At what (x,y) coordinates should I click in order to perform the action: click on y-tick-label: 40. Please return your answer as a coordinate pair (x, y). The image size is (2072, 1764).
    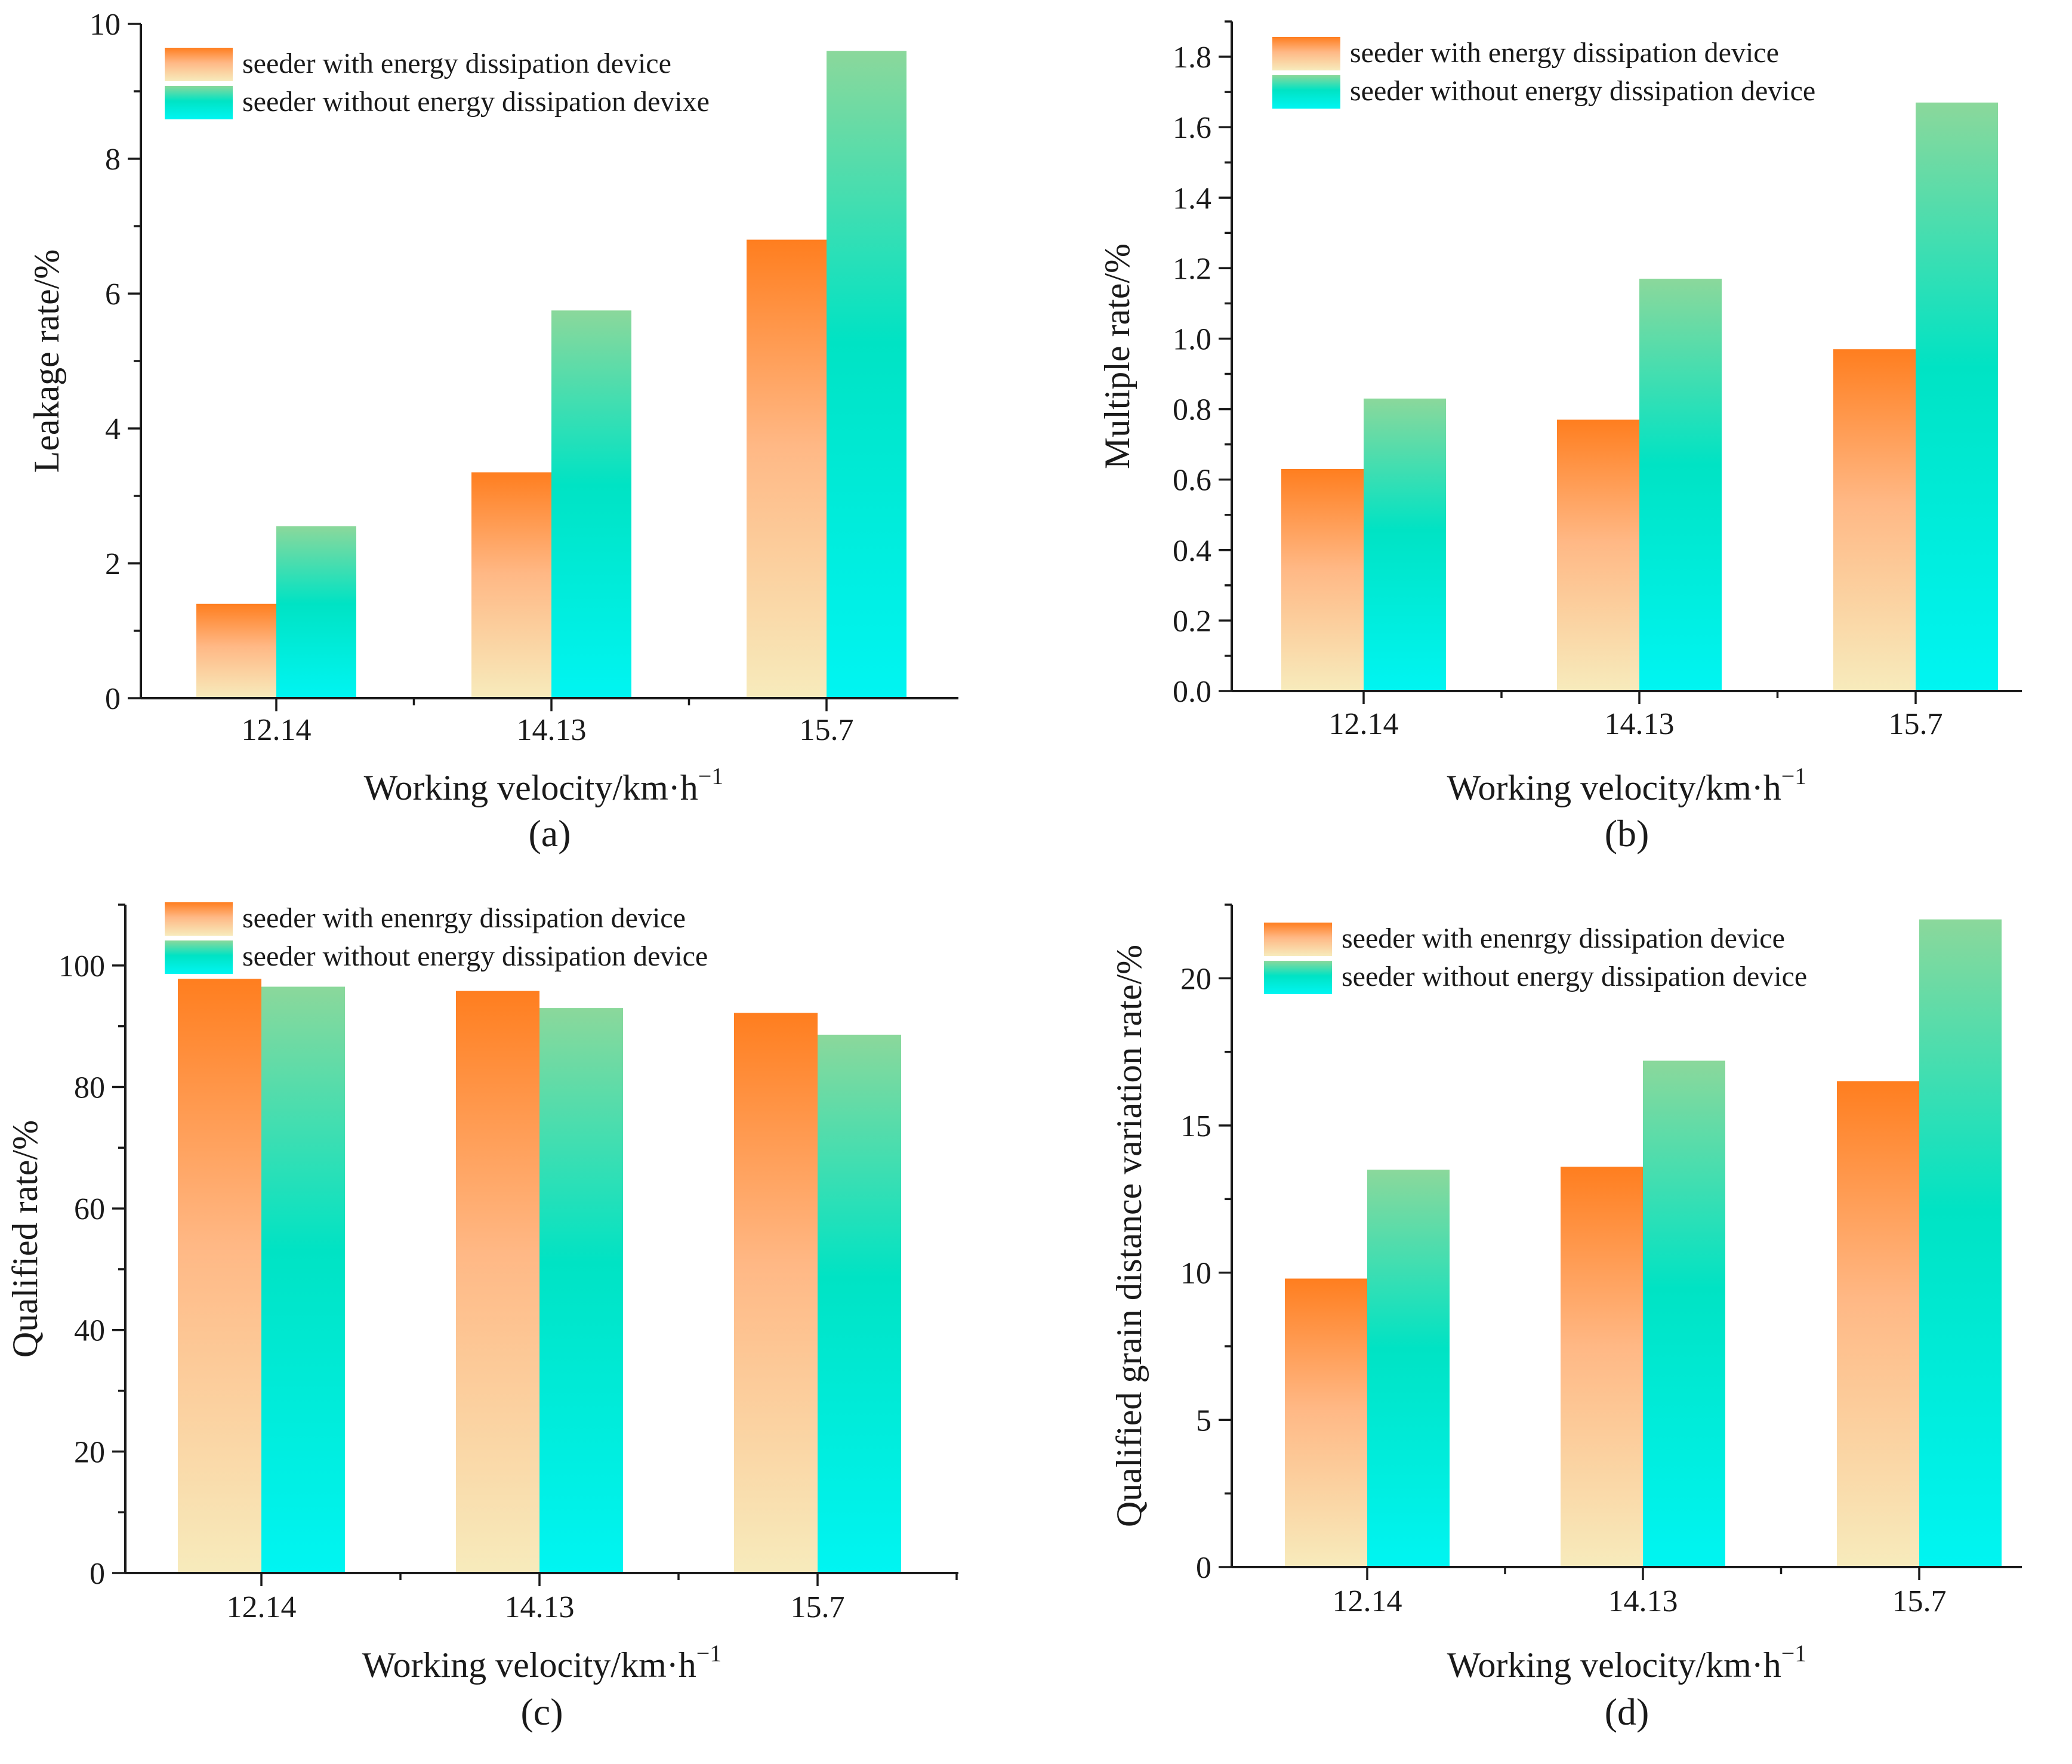
    Looking at the image, I should click on (89, 1331).